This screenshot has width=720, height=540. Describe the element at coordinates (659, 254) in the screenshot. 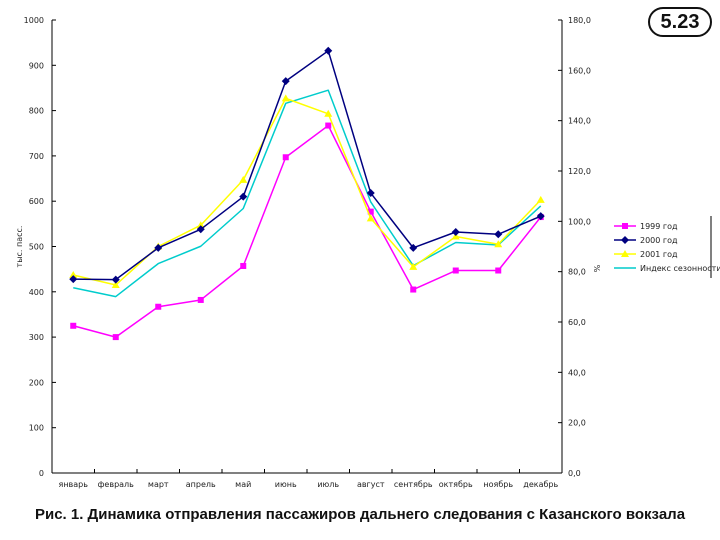

I see `legend-label: 2001 год` at that location.